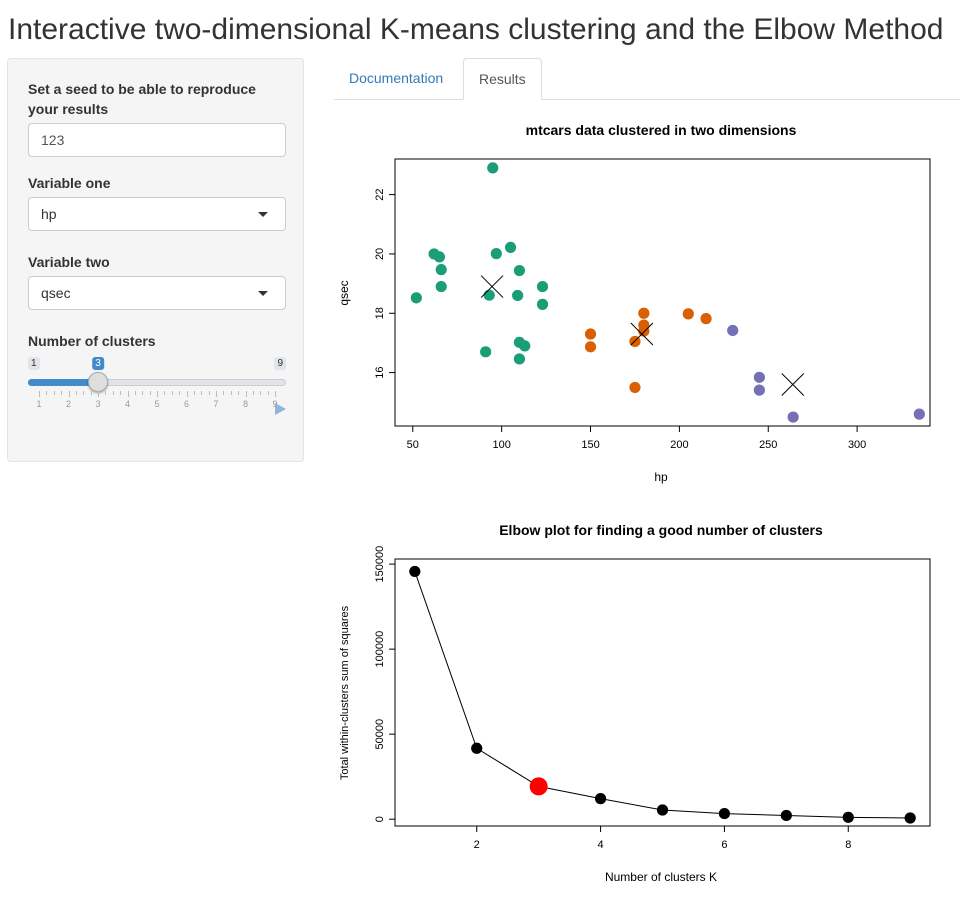 This screenshot has height=899, width=966. What do you see at coordinates (68, 109) in the screenshot?
I see `seed-label-cont: your results` at bounding box center [68, 109].